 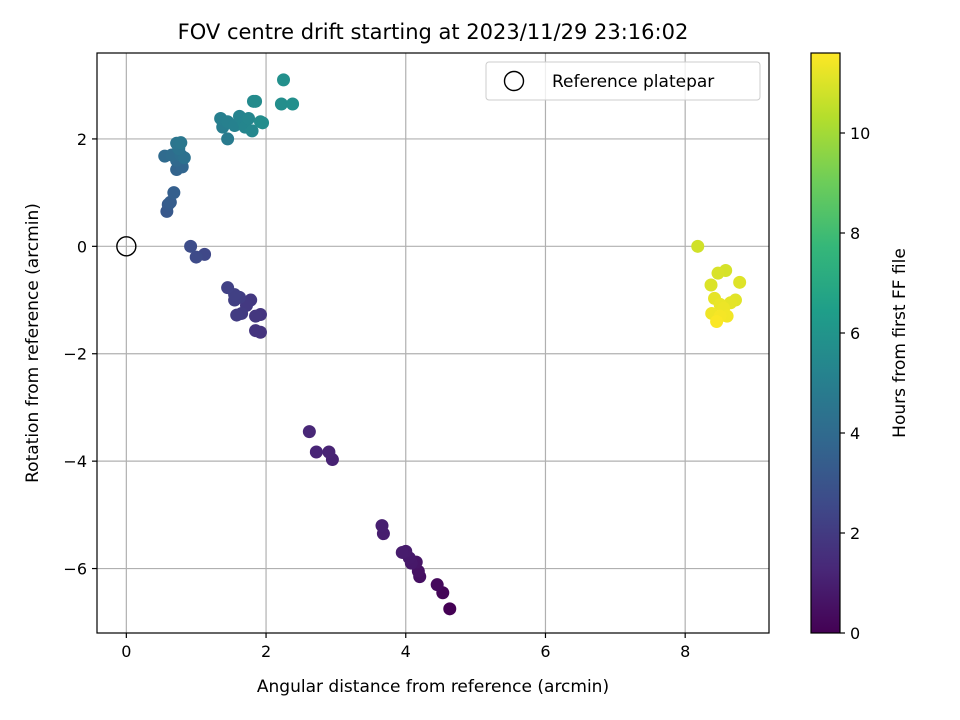 I want to click on y-tick-label-4: 2, so click(x=82, y=139).